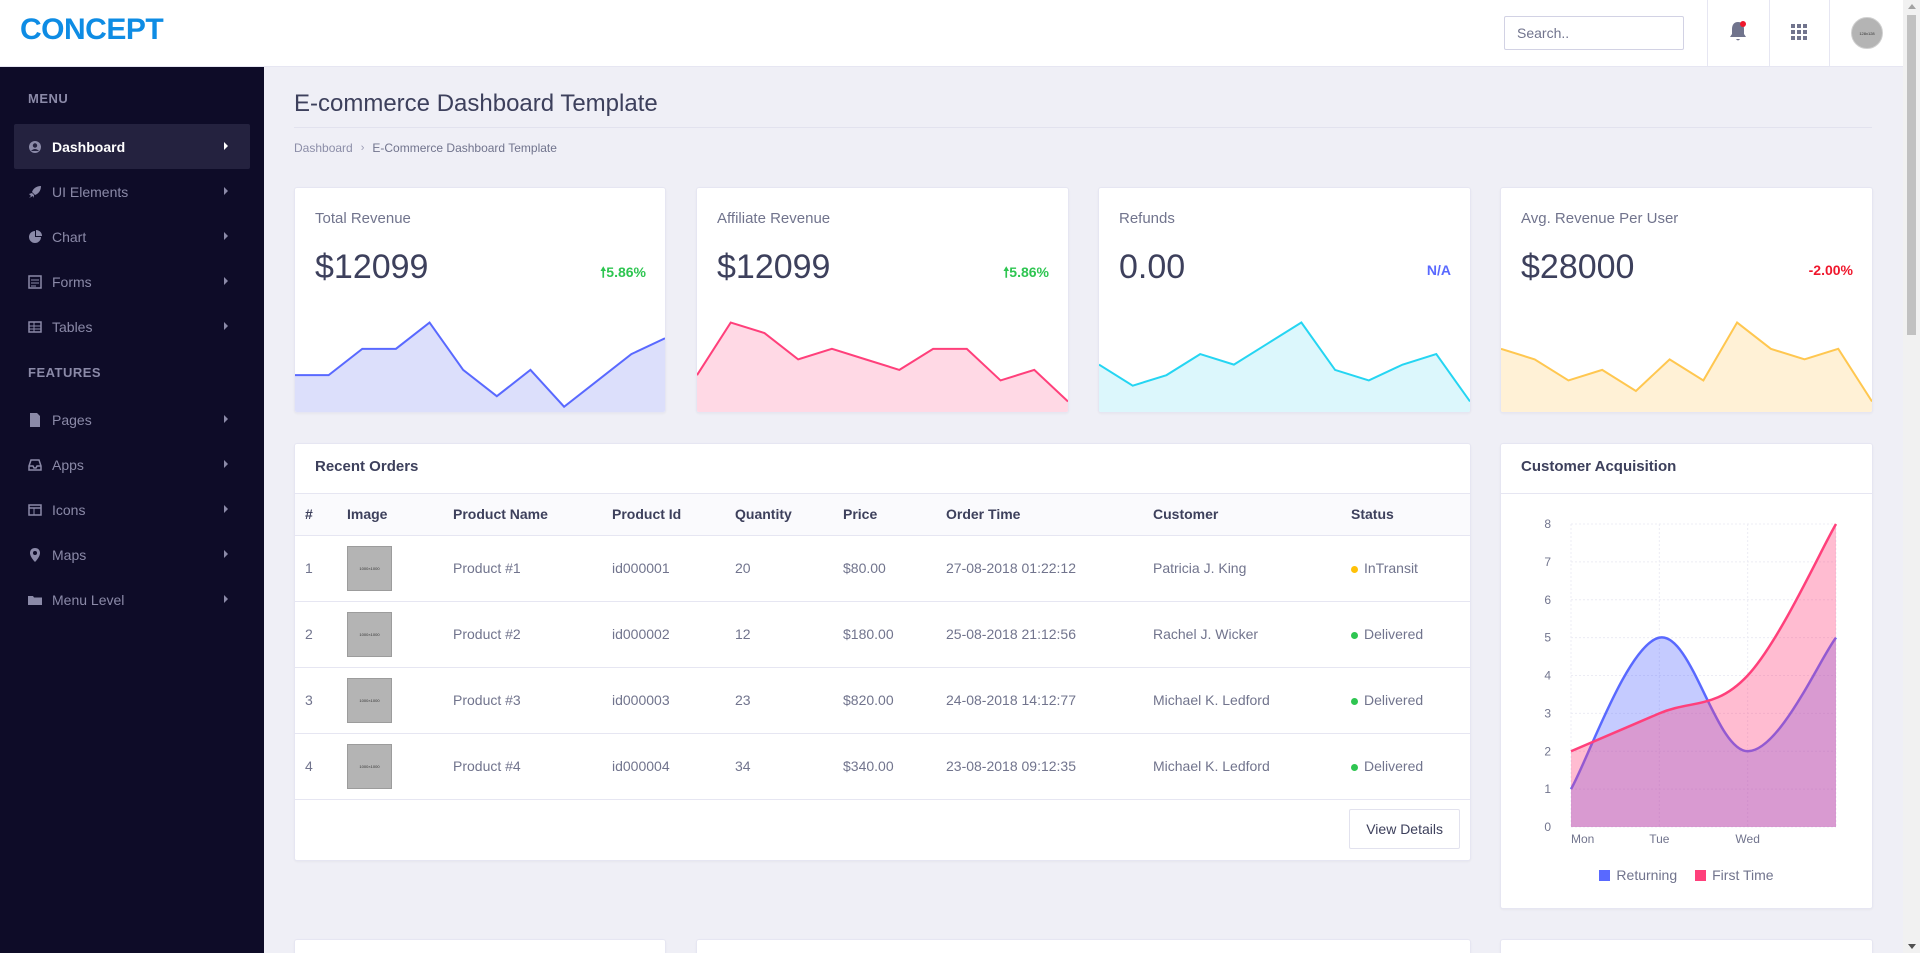 This screenshot has height=953, width=1920. I want to click on sidebar-item-ui-elements: UI Elements, so click(132, 191).